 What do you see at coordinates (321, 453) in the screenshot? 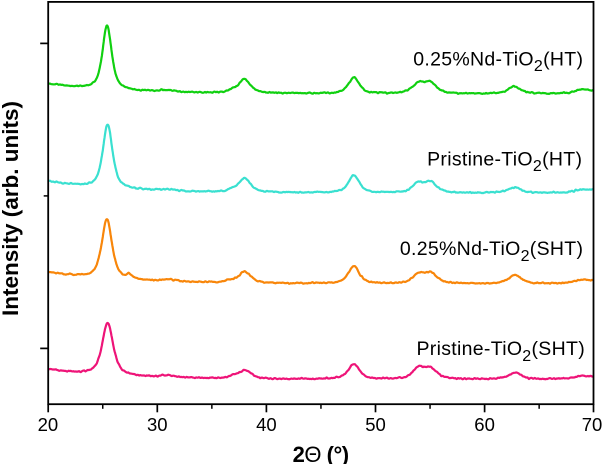
I see `svg-text: 2Θ (°)` at bounding box center [321, 453].